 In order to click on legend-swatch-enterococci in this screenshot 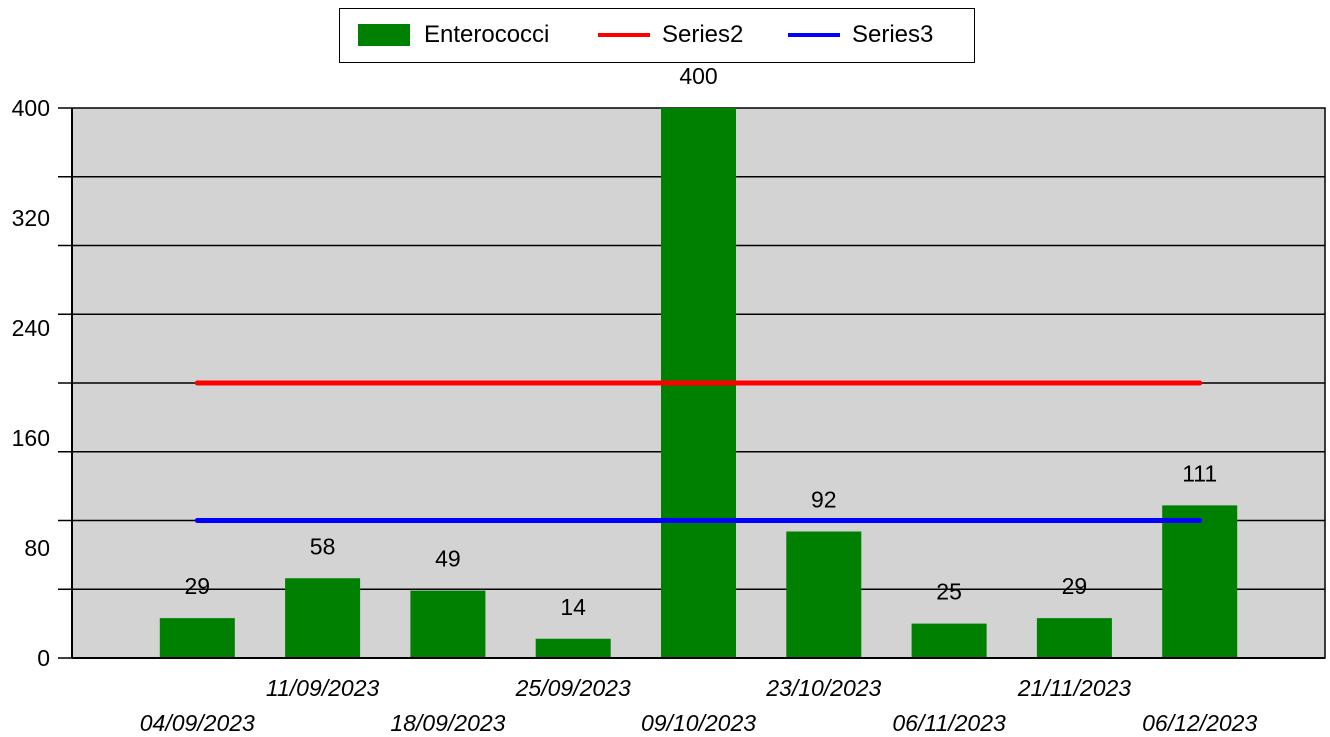, I will do `click(384, 35)`.